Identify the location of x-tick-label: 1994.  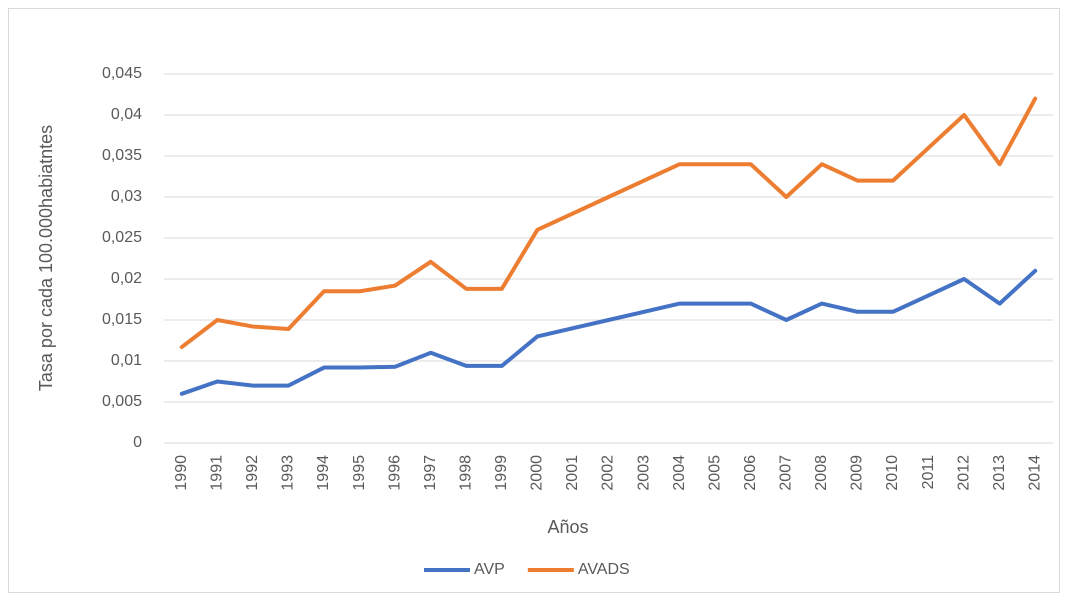
(323, 473).